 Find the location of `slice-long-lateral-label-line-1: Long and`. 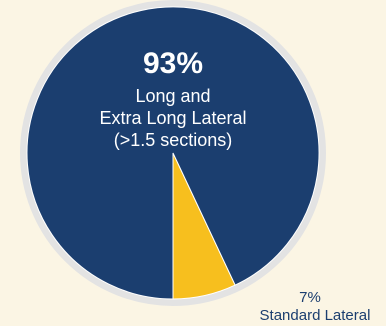

slice-long-lateral-label-line-1: Long and is located at coordinates (172, 96).